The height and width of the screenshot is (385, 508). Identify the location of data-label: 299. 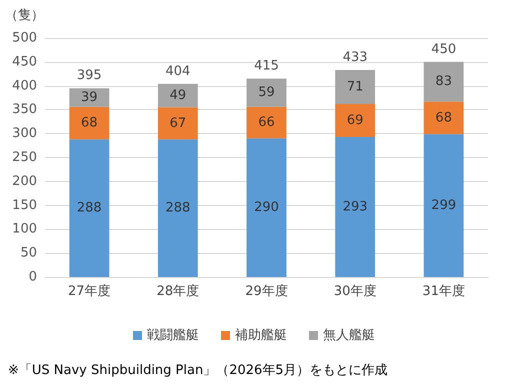
(443, 206).